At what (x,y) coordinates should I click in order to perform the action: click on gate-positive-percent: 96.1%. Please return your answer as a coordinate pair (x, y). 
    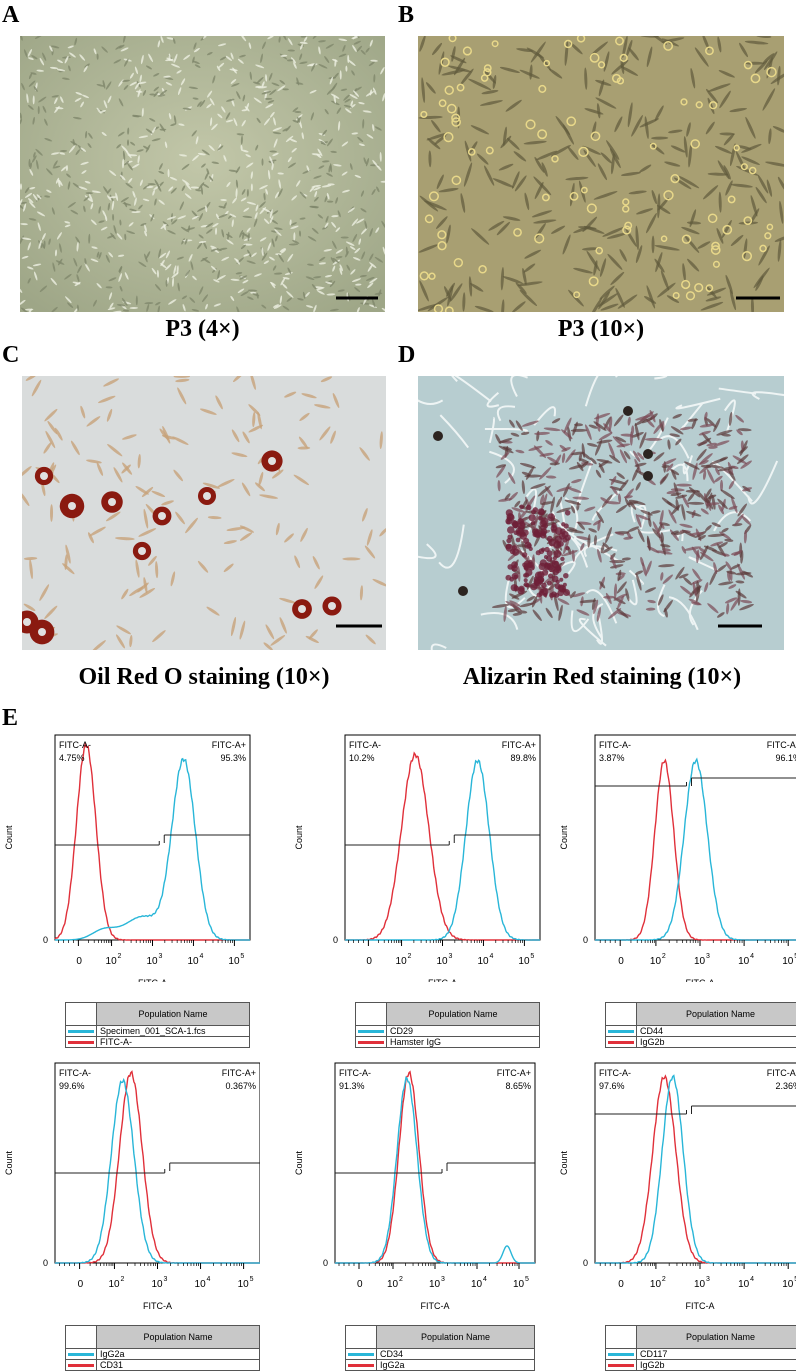
    Looking at the image, I should click on (785, 758).